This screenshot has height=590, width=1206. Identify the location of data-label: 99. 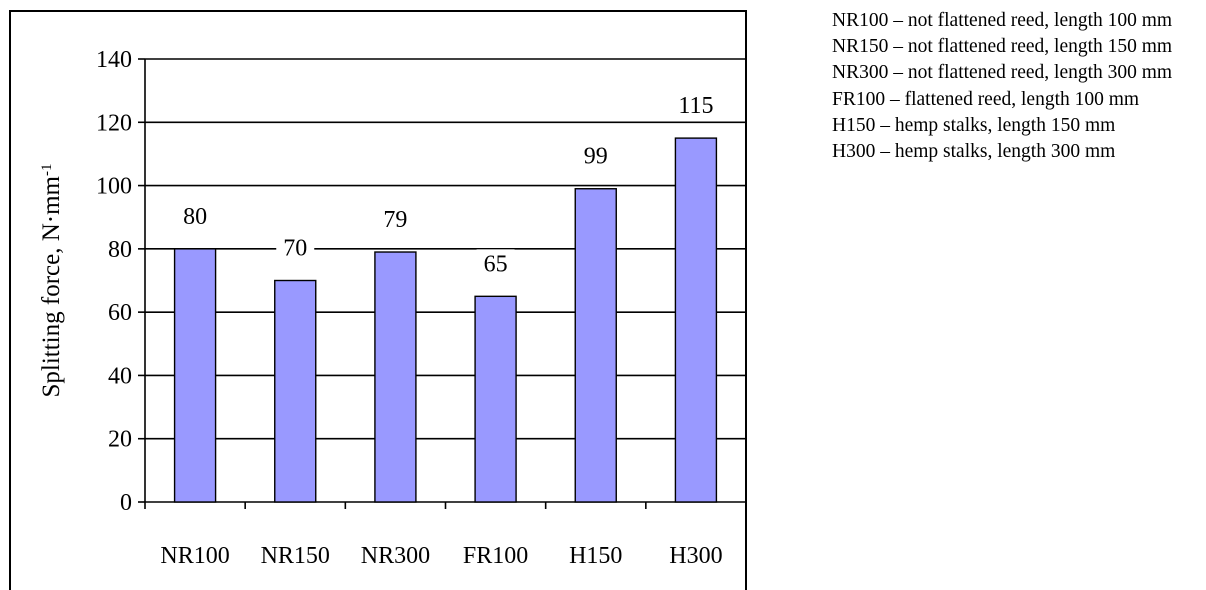
(596, 157).